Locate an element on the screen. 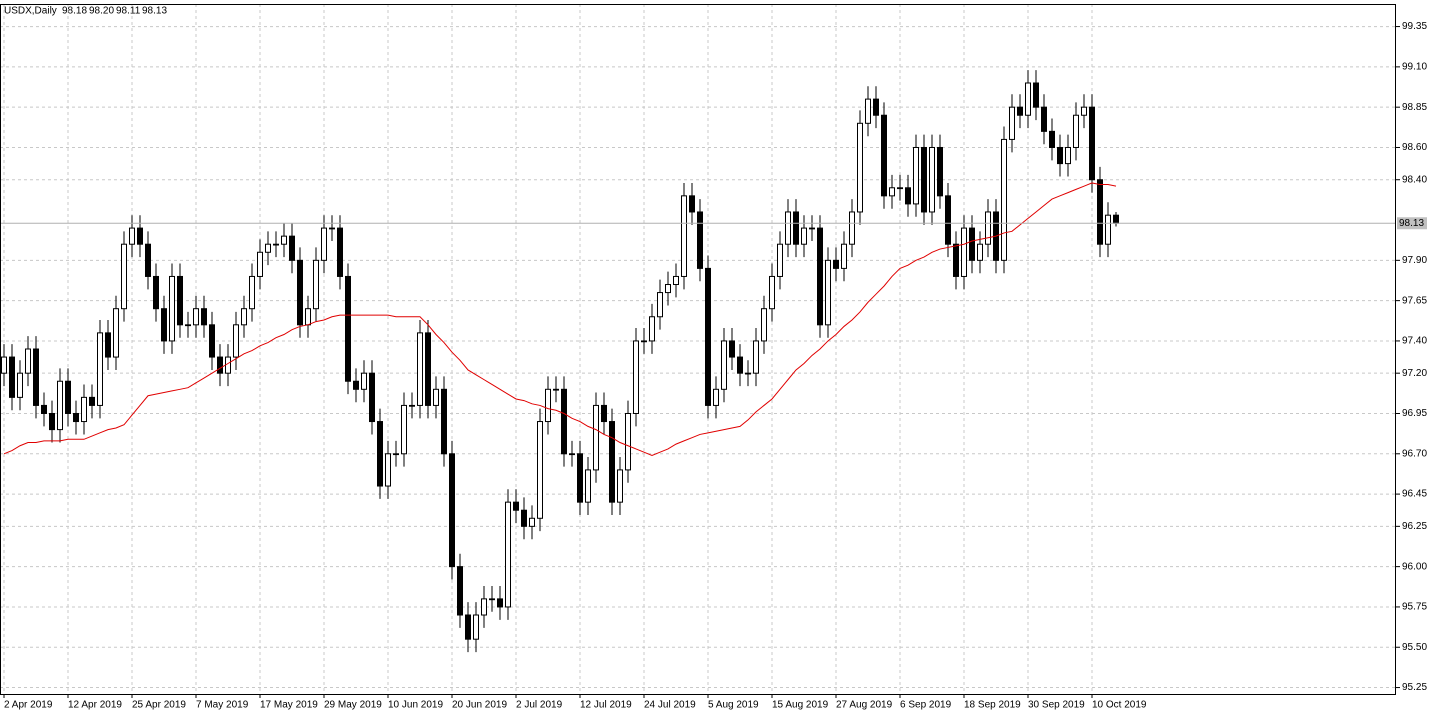  x-tick-label: 6 Sep 2019 is located at coordinates (926, 705).